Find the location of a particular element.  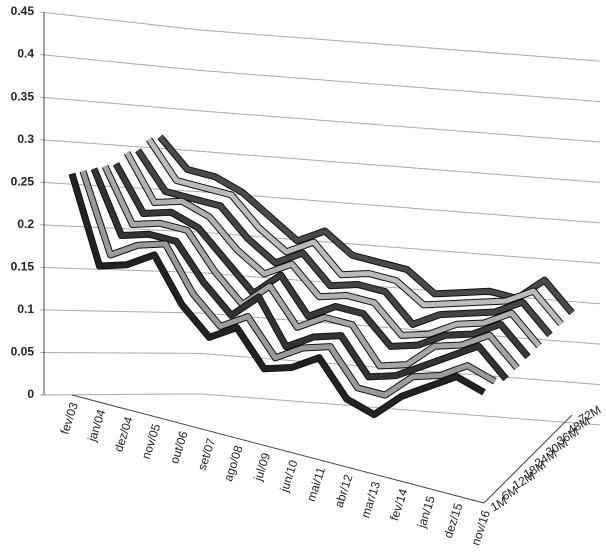

x-tick-label: out/06 is located at coordinates (179, 447).